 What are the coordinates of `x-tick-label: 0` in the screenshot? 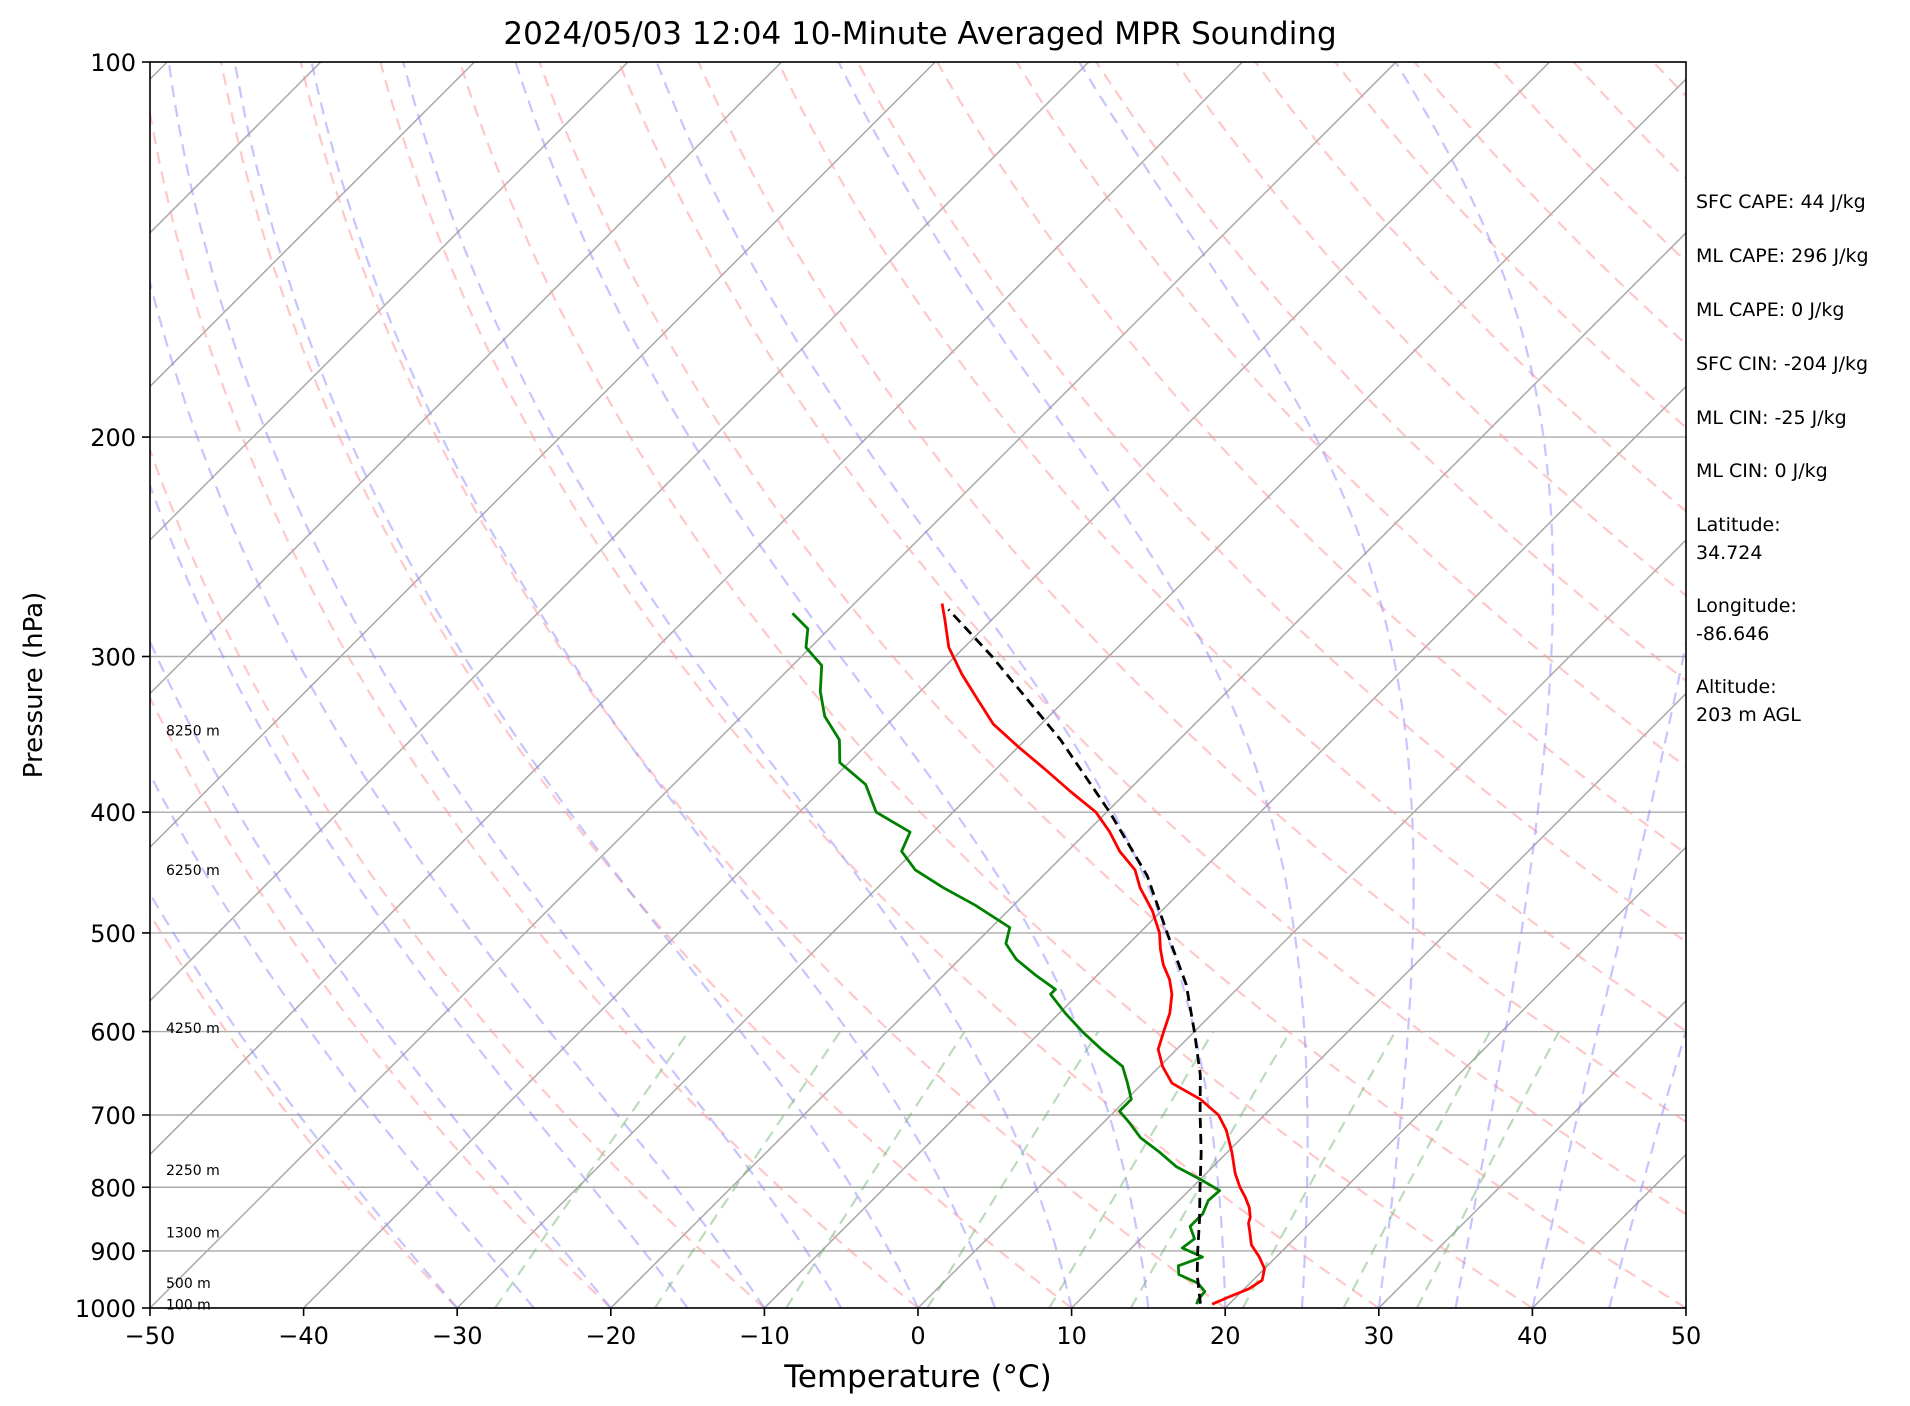 It's located at (917, 1336).